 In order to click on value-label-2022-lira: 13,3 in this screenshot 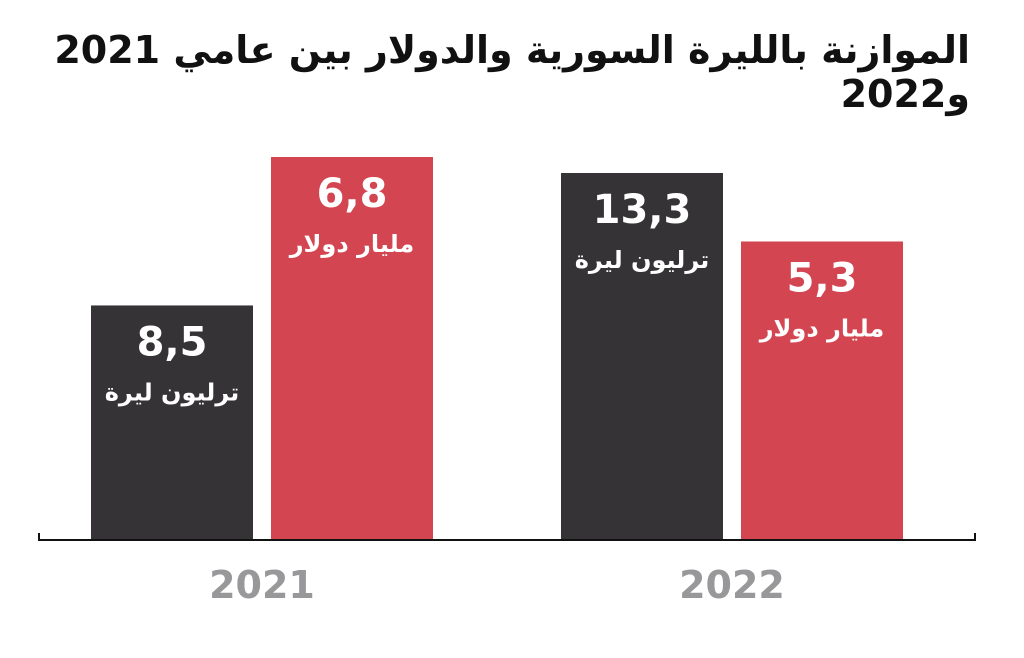, I will do `click(642, 210)`.